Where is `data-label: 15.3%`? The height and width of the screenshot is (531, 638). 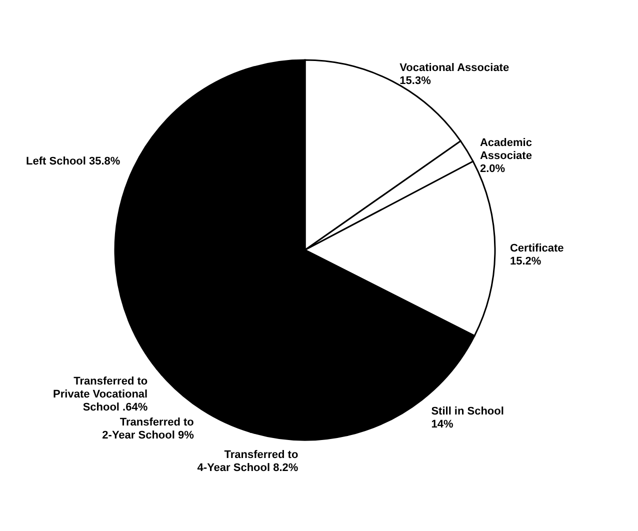
data-label: 15.3% is located at coordinates (416, 81).